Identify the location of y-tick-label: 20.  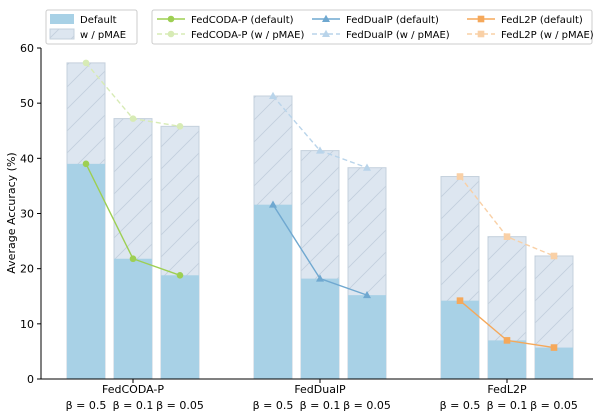
(27, 269).